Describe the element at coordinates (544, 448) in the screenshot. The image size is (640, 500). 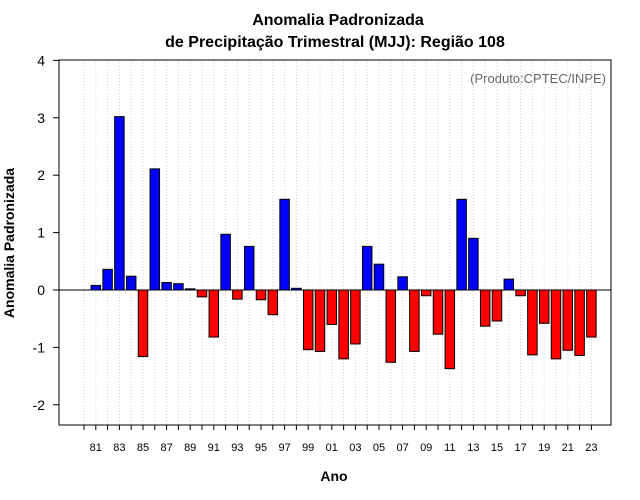
I see `x-tick-label: 19` at that location.